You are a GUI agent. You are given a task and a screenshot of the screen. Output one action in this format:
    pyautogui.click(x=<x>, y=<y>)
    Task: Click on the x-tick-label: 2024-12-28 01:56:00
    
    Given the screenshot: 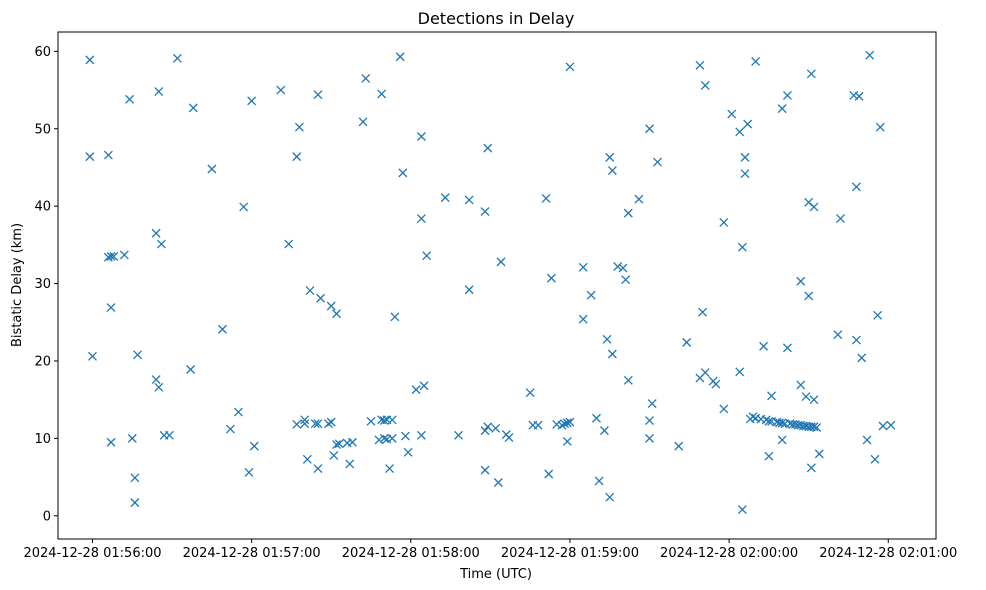 What is the action you would take?
    pyautogui.click(x=92, y=553)
    